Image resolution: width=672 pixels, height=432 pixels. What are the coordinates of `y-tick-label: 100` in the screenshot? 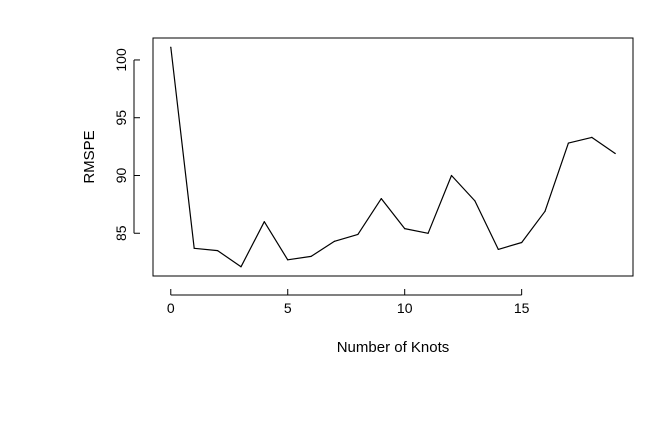 It's located at (121, 60).